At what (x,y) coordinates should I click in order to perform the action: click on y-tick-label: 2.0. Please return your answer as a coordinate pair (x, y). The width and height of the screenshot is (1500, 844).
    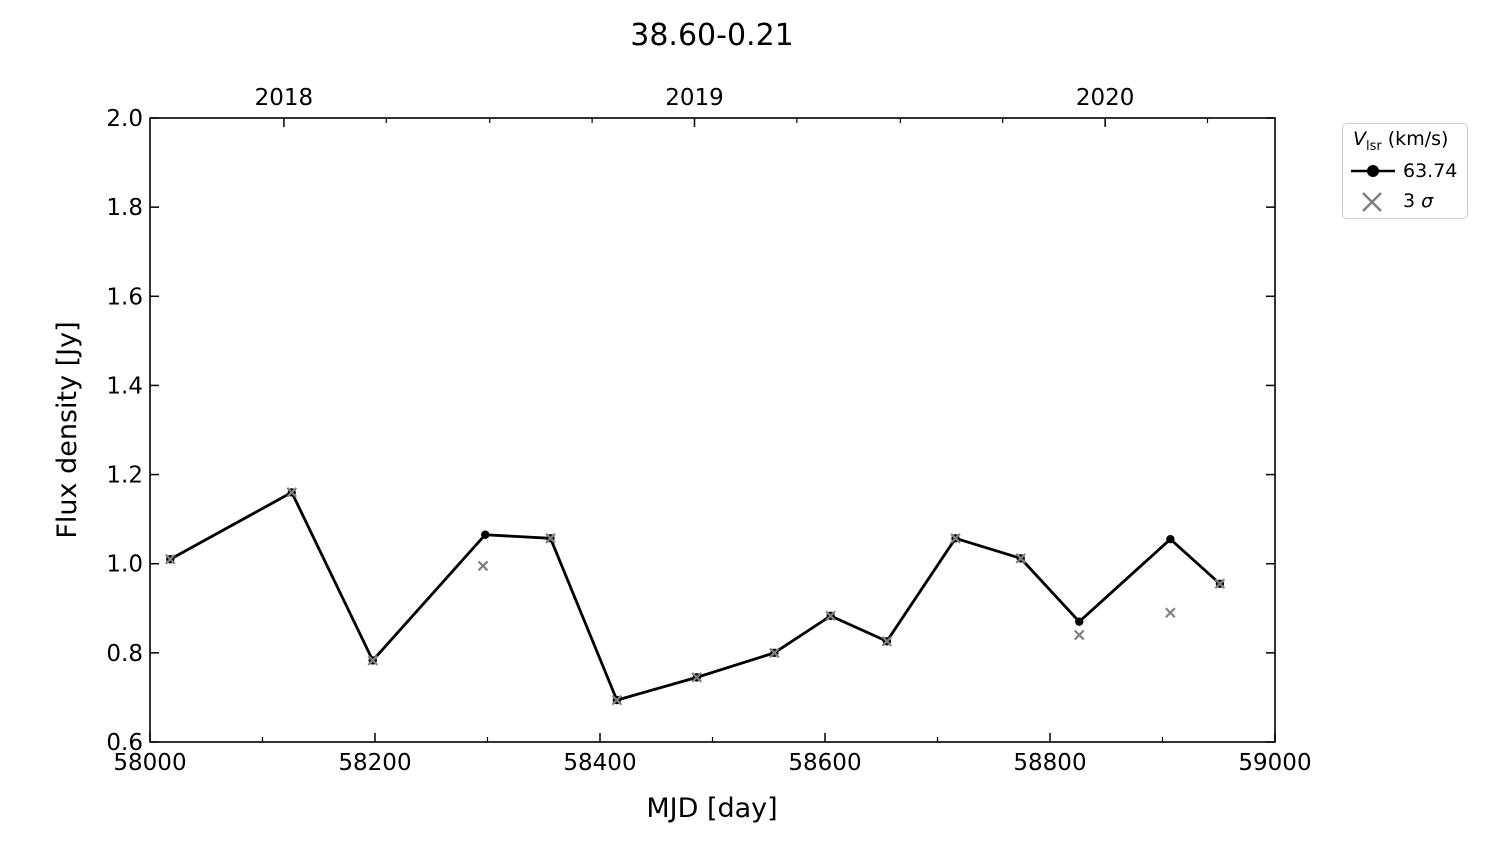
    Looking at the image, I should click on (124, 119).